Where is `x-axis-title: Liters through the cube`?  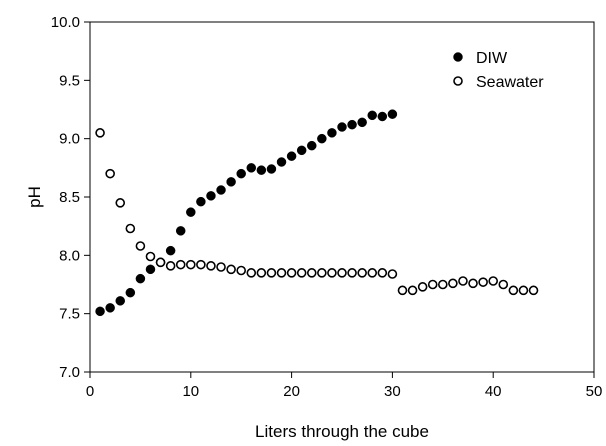
x-axis-title: Liters through the cube is located at coordinates (342, 431).